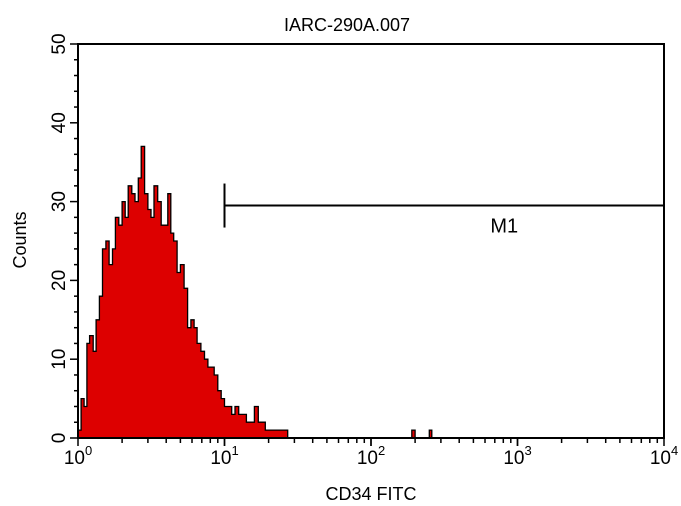 The image size is (681, 506). I want to click on y-tick-label: 40, so click(59, 122).